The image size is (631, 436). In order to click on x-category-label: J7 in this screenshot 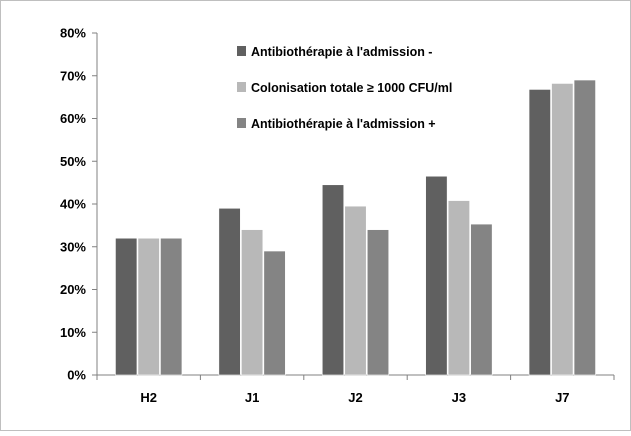, I will do `click(562, 397)`.